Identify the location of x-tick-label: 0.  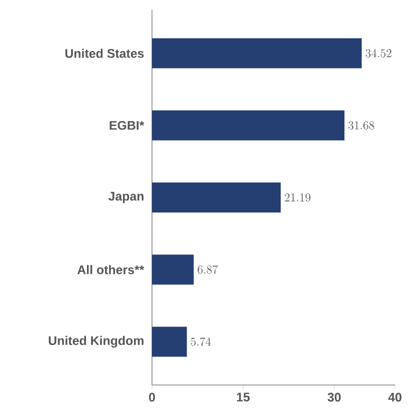
(152, 397).